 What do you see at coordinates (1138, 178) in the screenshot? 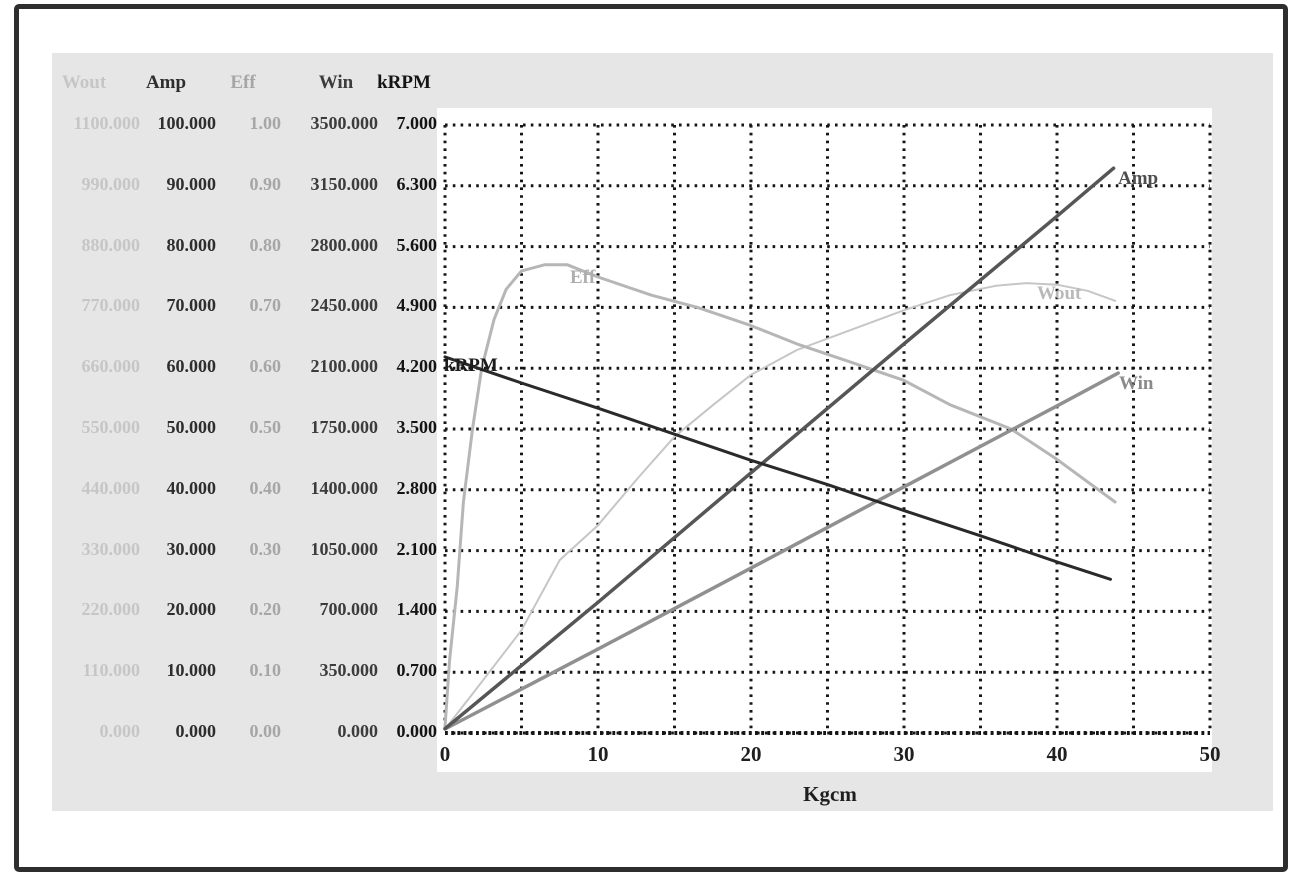
I see `curve-label-amp: Amp` at bounding box center [1138, 178].